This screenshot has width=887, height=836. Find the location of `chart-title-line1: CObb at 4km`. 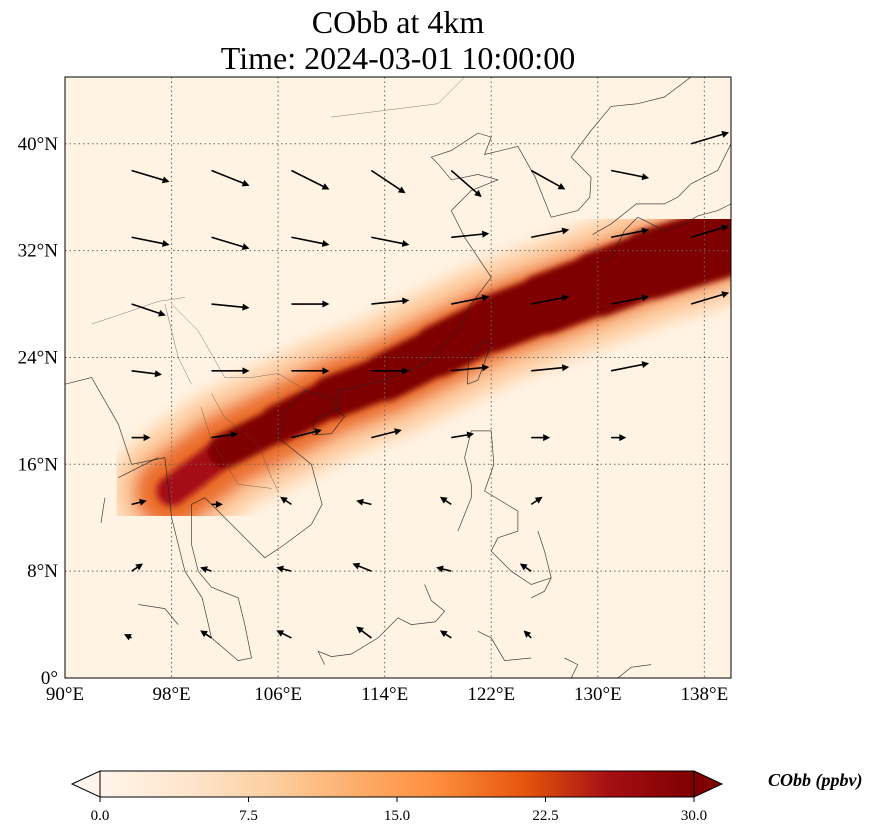

chart-title-line1: CObb at 4km is located at coordinates (398, 22).